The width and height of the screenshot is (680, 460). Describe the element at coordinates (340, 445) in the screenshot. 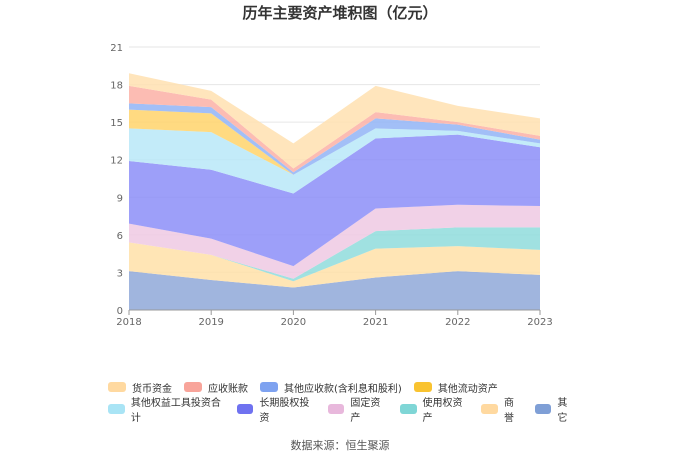

I see `source-note: 数据来源：恒生聚源` at that location.